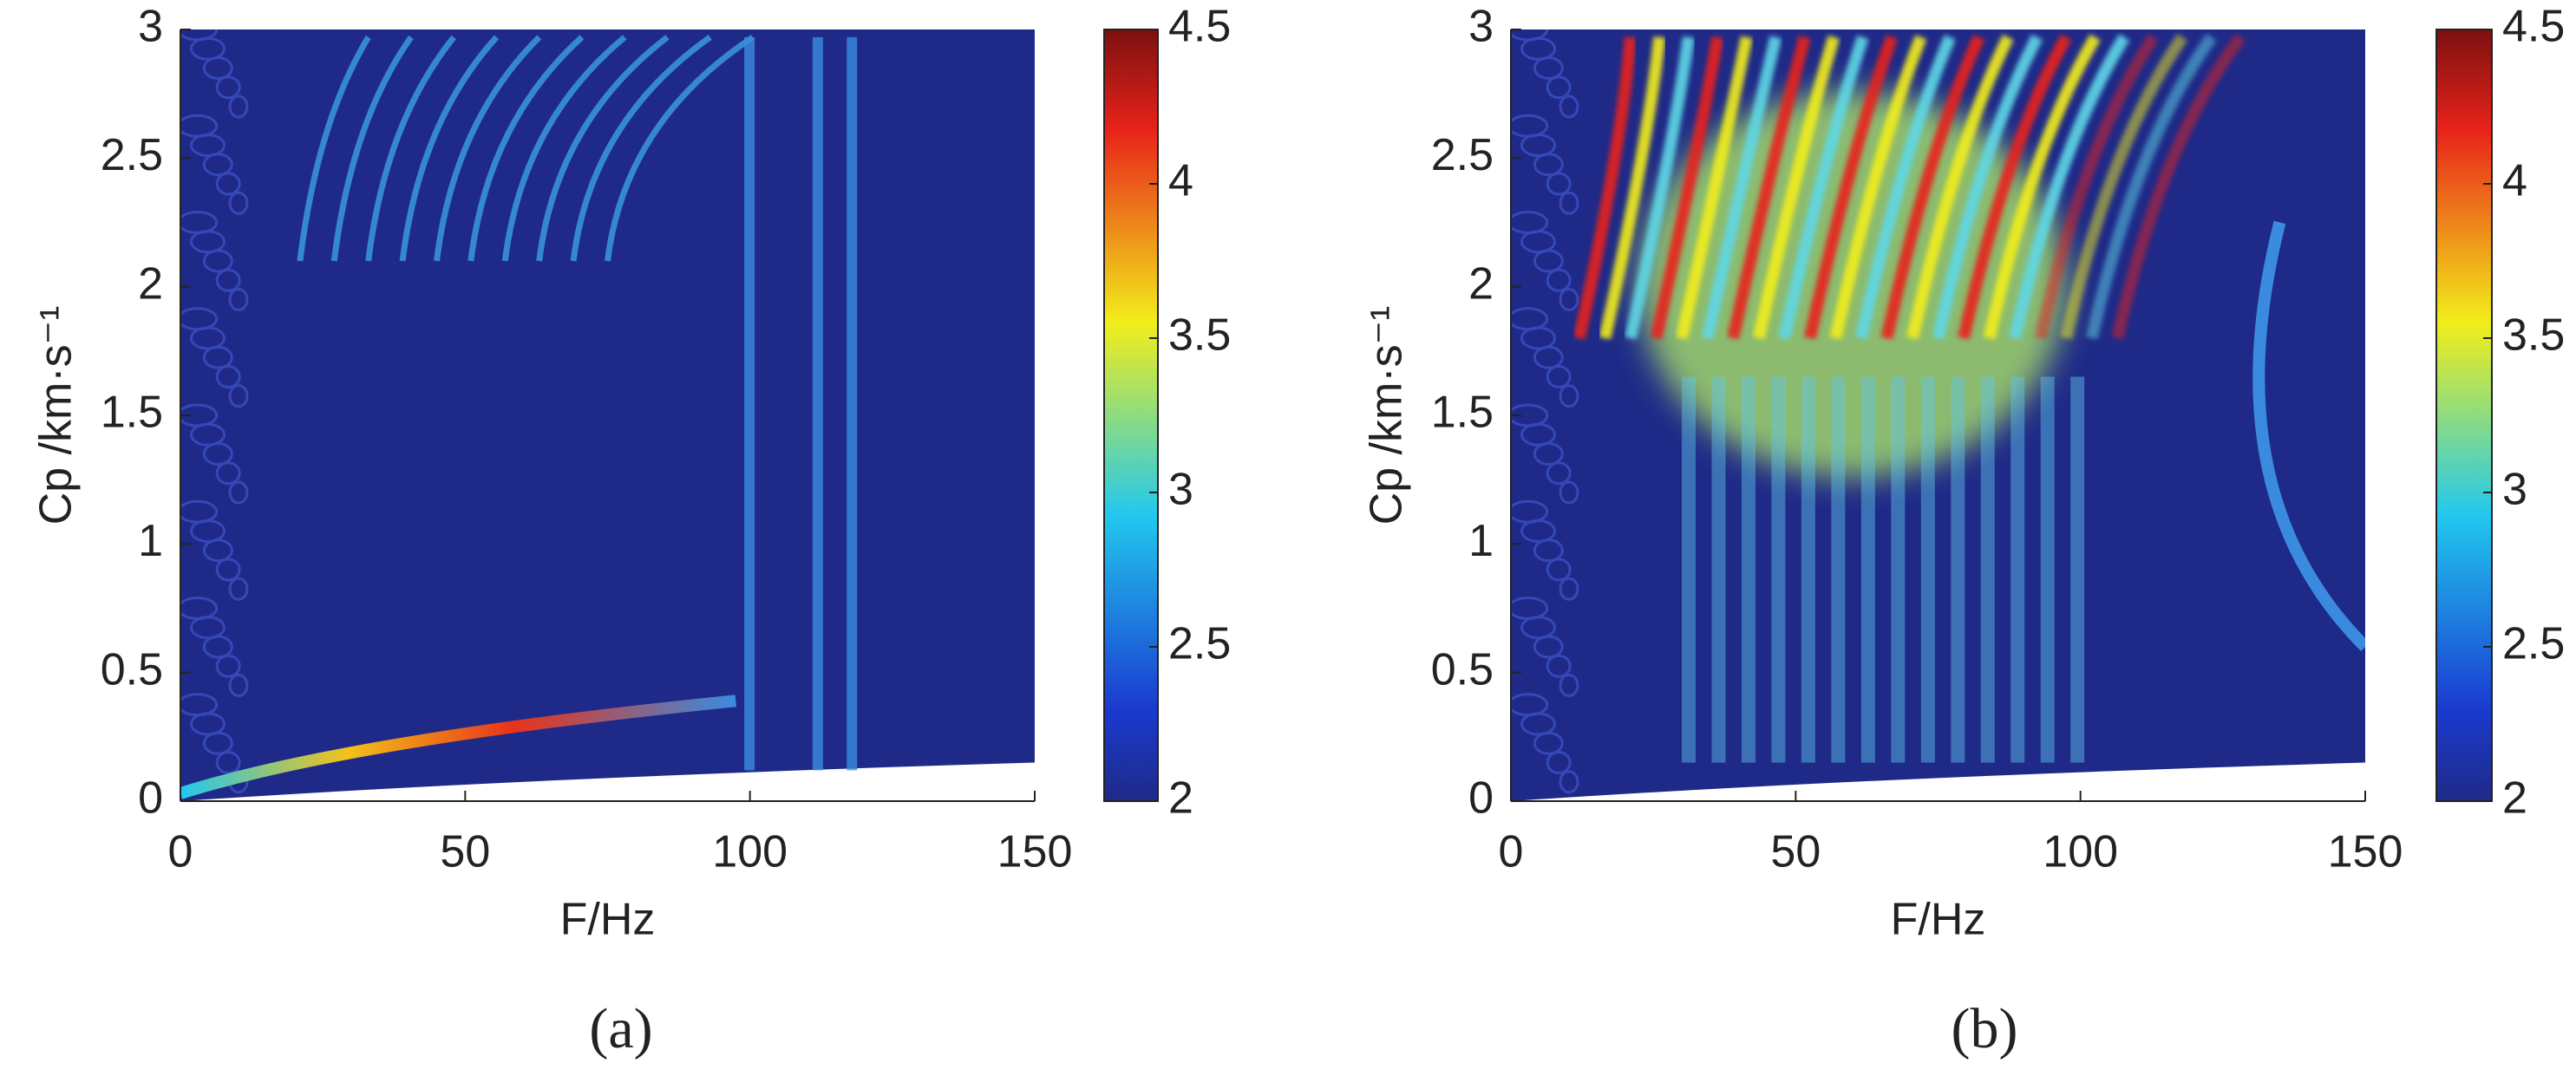  Describe the element at coordinates (2533, 335) in the screenshot. I see `colorbar-tick-label: 3.5` at that location.